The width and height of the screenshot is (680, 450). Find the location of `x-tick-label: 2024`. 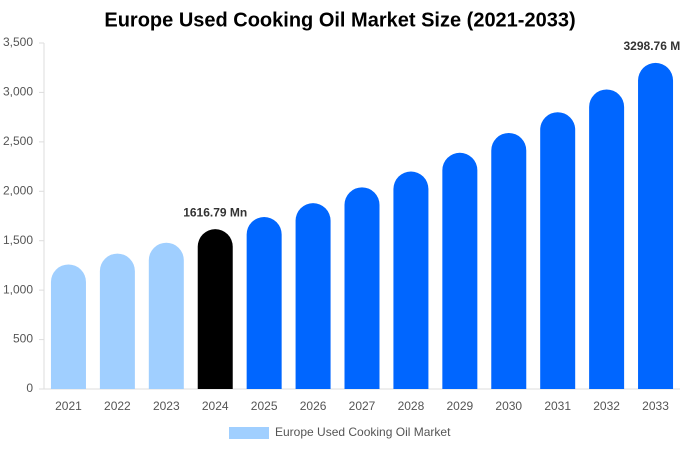

x-tick-label: 2024 is located at coordinates (215, 406).